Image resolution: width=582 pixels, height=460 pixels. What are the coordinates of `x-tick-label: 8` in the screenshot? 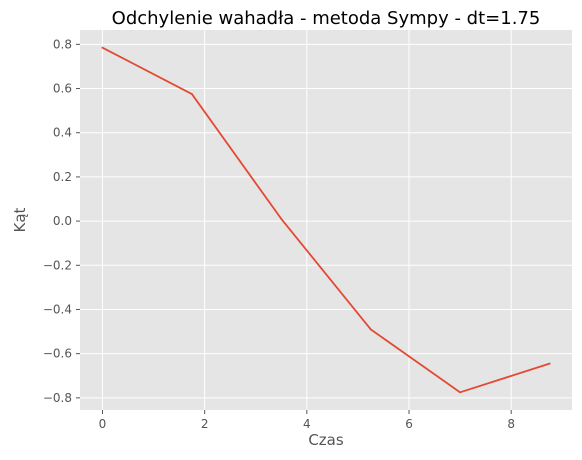 It's located at (511, 424).